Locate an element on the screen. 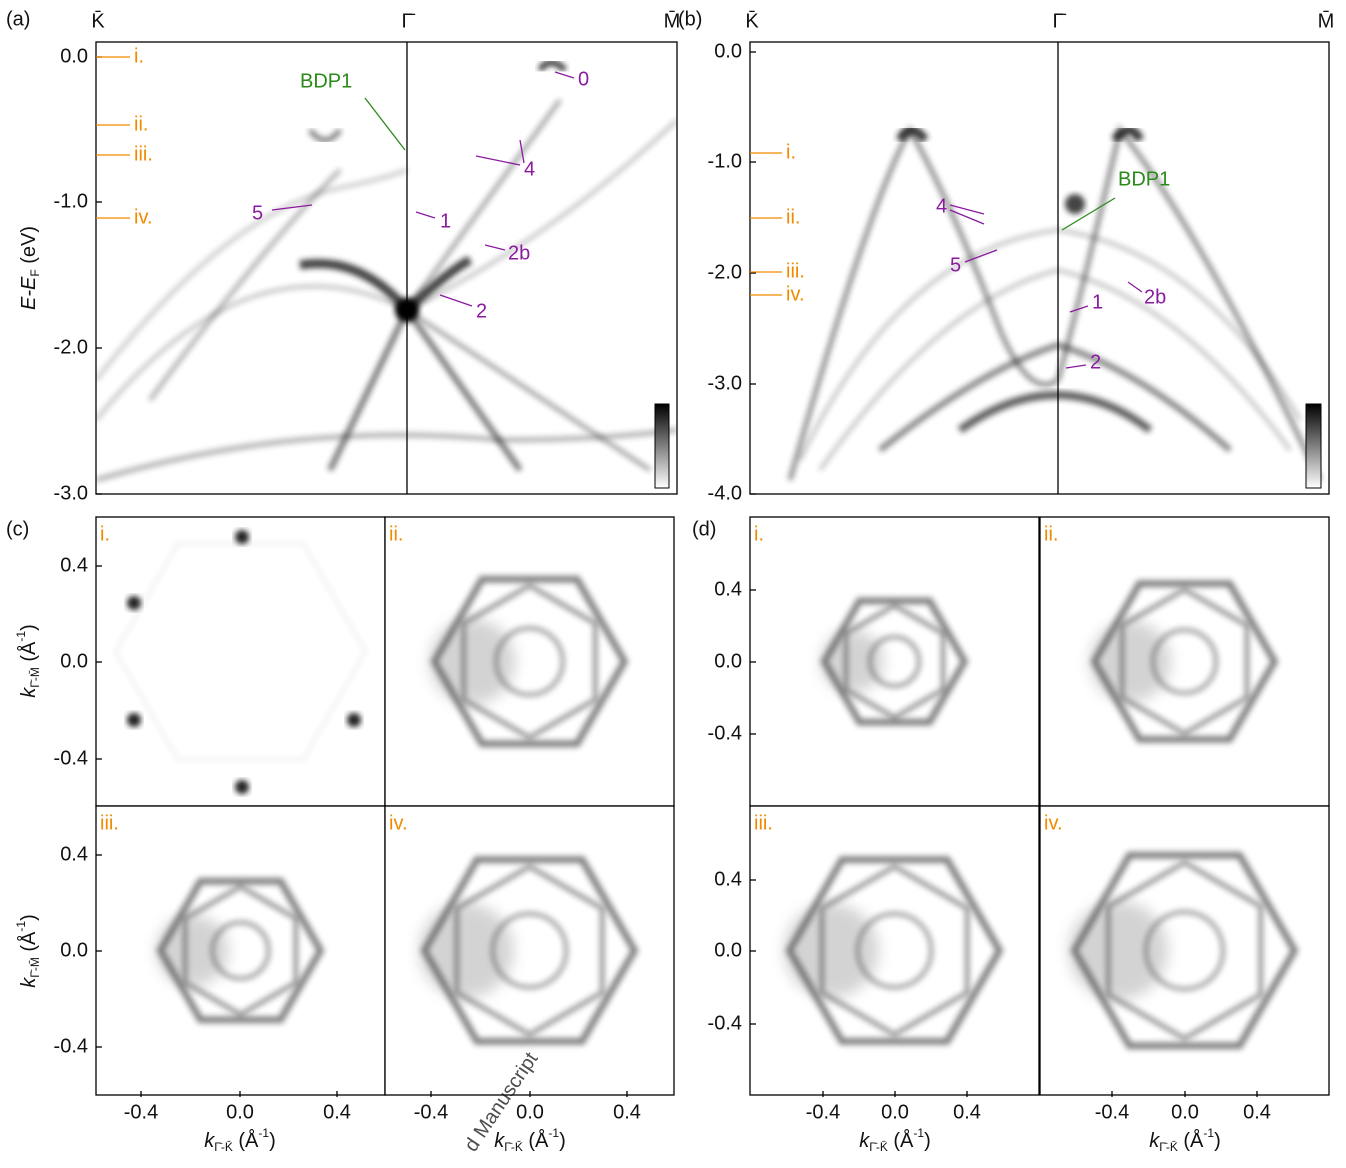  subpanel-label: ii. is located at coordinates (396, 534).